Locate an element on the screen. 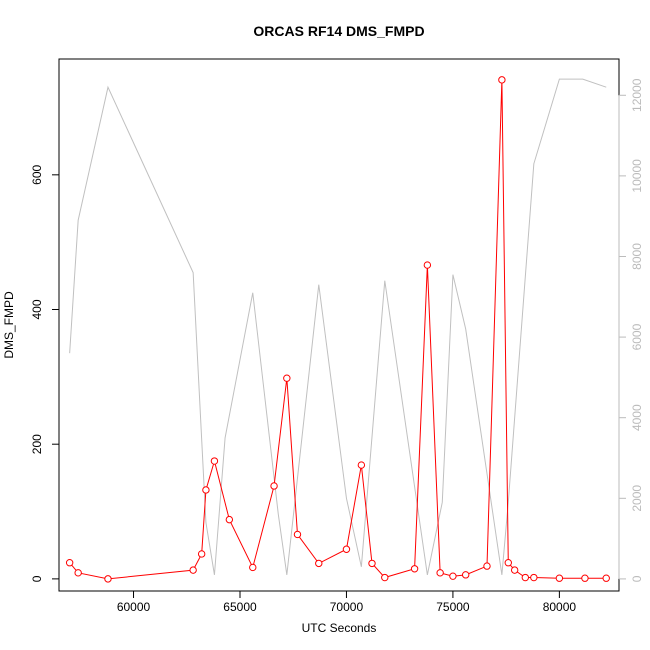 This screenshot has height=650, width=650. y2-tick-label: 12000 is located at coordinates (637, 95).